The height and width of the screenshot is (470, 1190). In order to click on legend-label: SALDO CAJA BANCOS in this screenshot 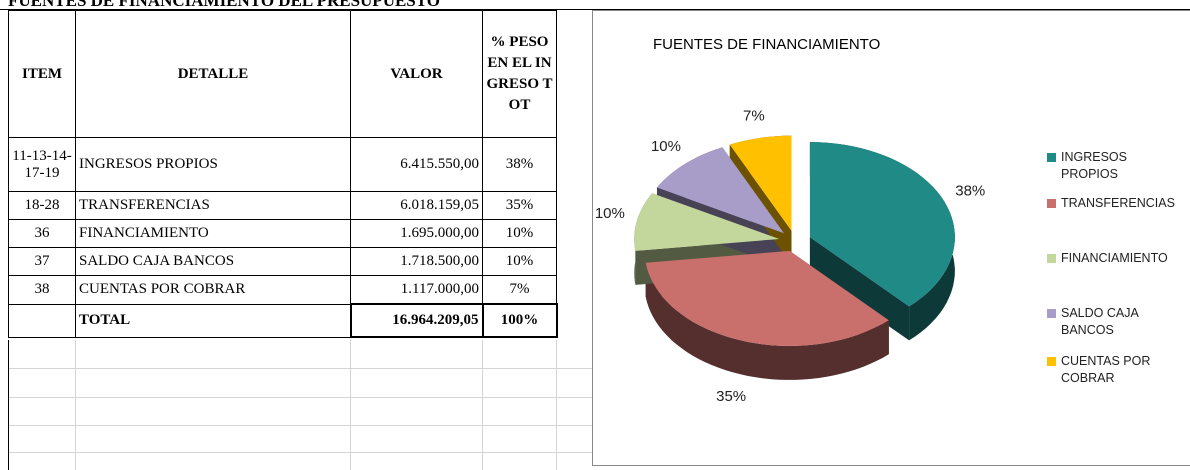, I will do `click(1100, 321)`.